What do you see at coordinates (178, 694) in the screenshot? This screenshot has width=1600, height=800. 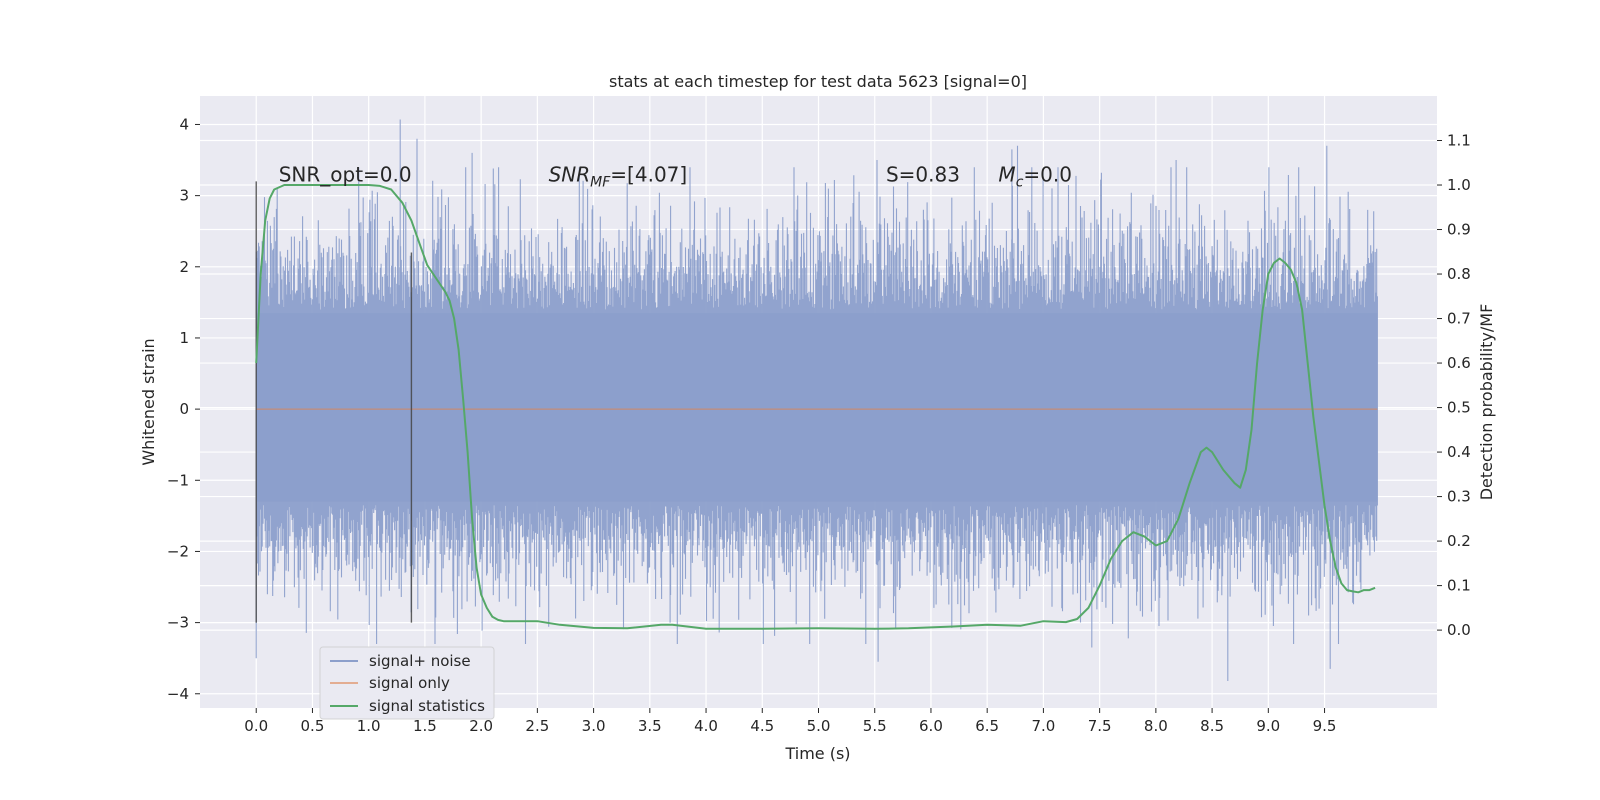 I see `y-left-tick-label: −4` at bounding box center [178, 694].